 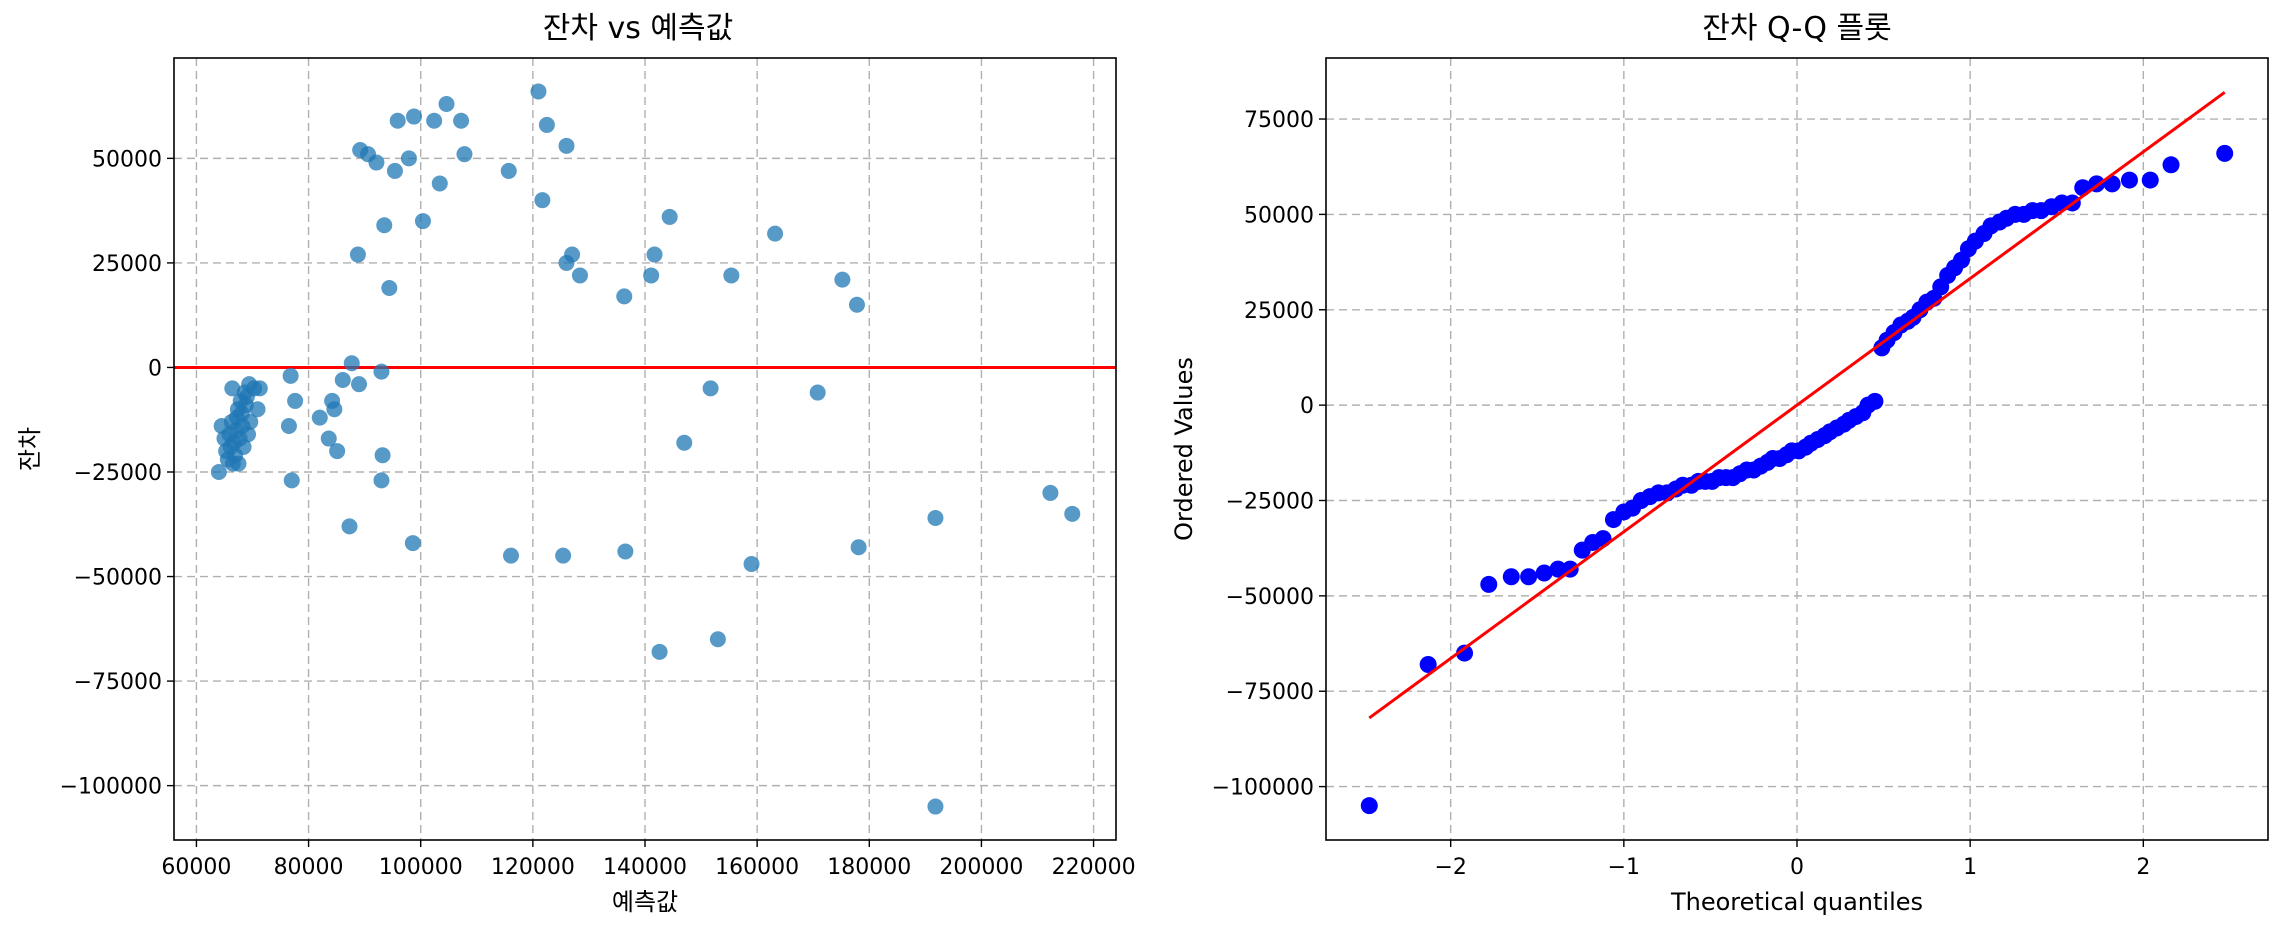 I want to click on x-tick-label: 160000, so click(x=757, y=867).